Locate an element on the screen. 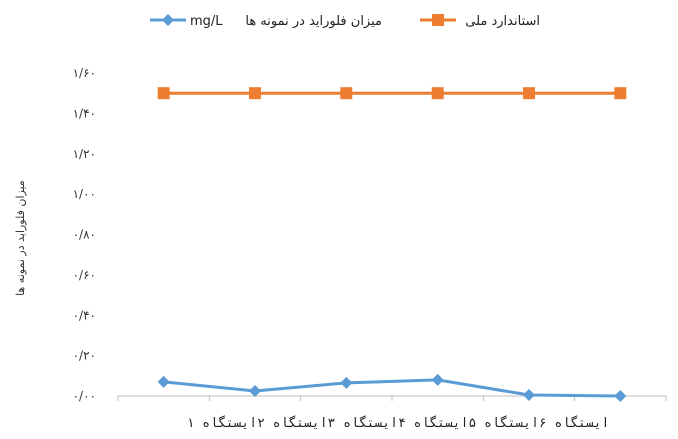  y-axis-title: میزان فلوراید در نمونه ها is located at coordinates (20, 238).